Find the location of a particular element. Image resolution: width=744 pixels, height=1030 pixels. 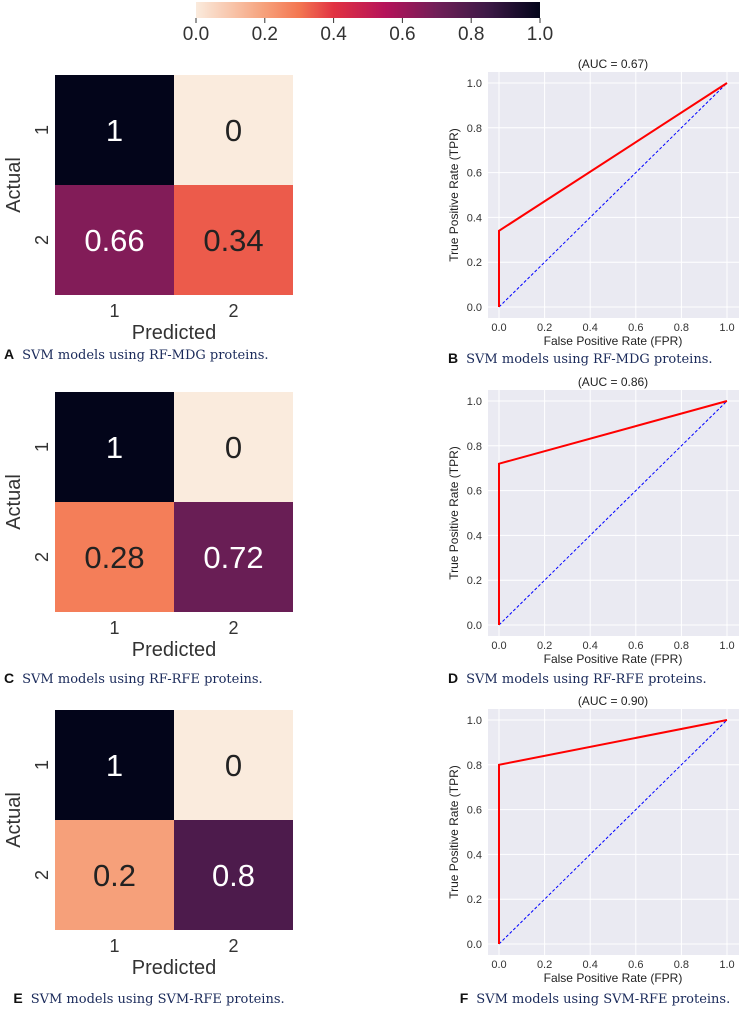

cell-value: 0.34 is located at coordinates (233, 240).